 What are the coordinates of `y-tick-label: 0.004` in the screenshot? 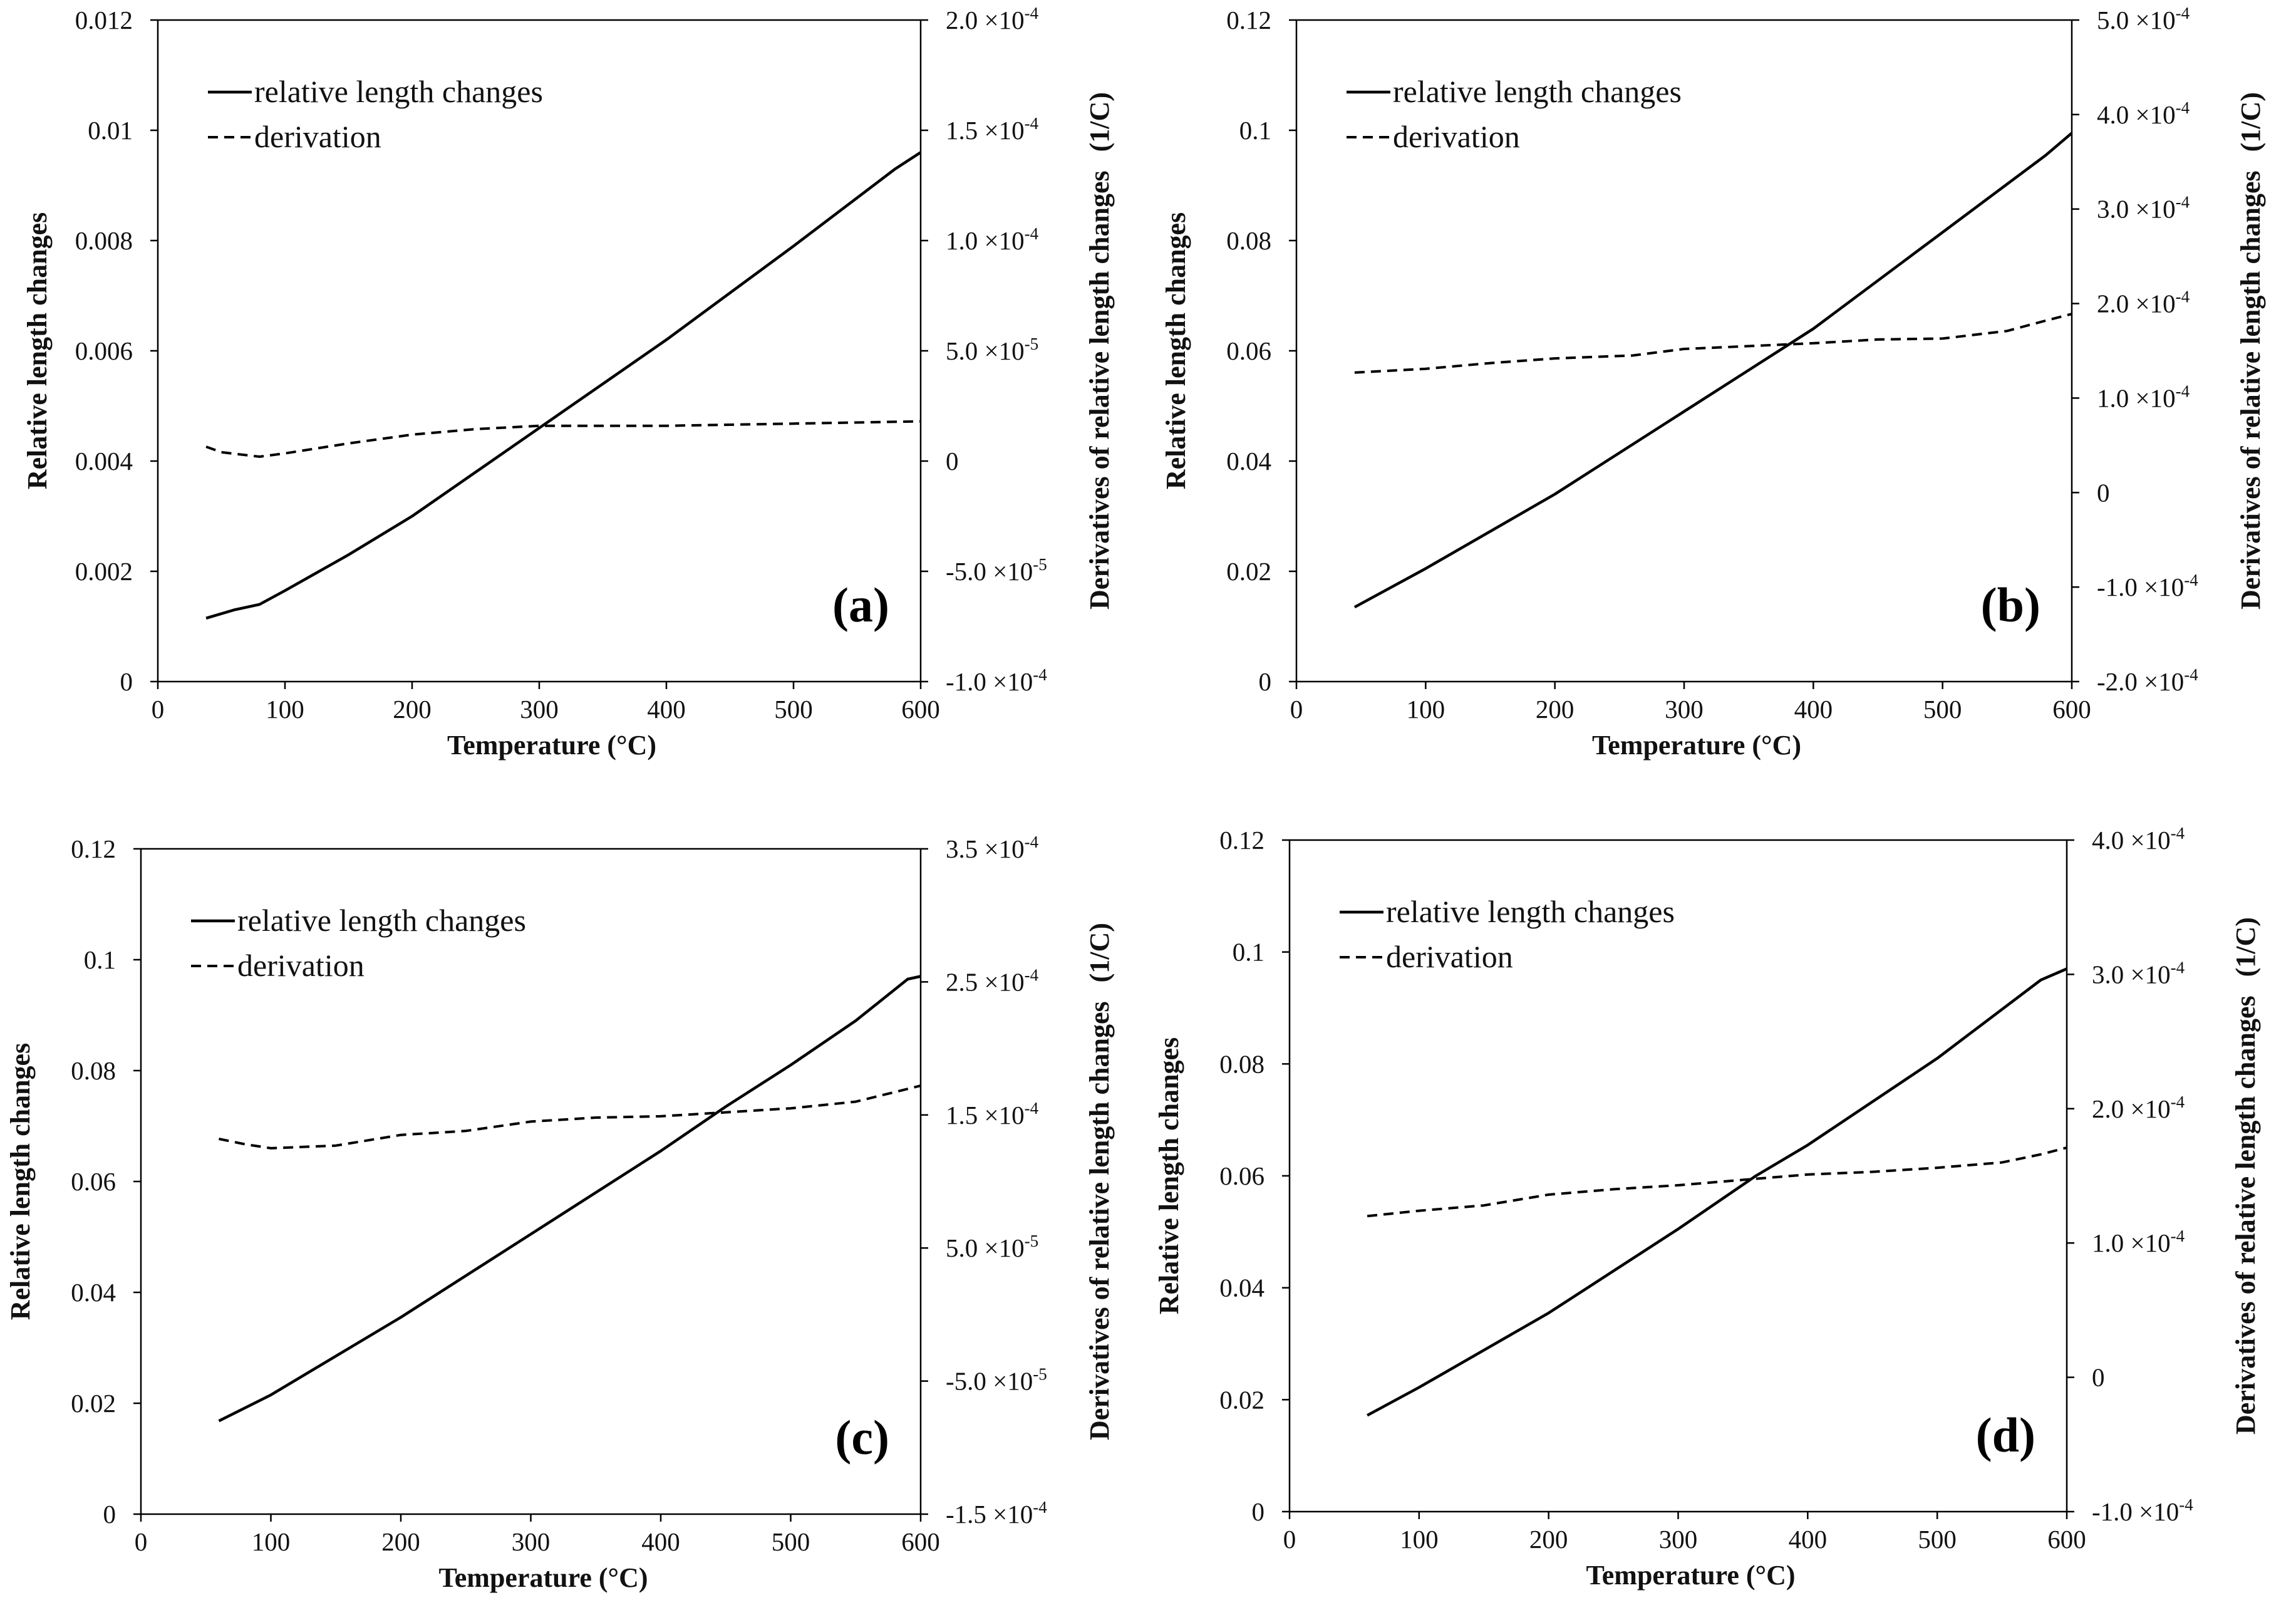 It's located at (104, 461).